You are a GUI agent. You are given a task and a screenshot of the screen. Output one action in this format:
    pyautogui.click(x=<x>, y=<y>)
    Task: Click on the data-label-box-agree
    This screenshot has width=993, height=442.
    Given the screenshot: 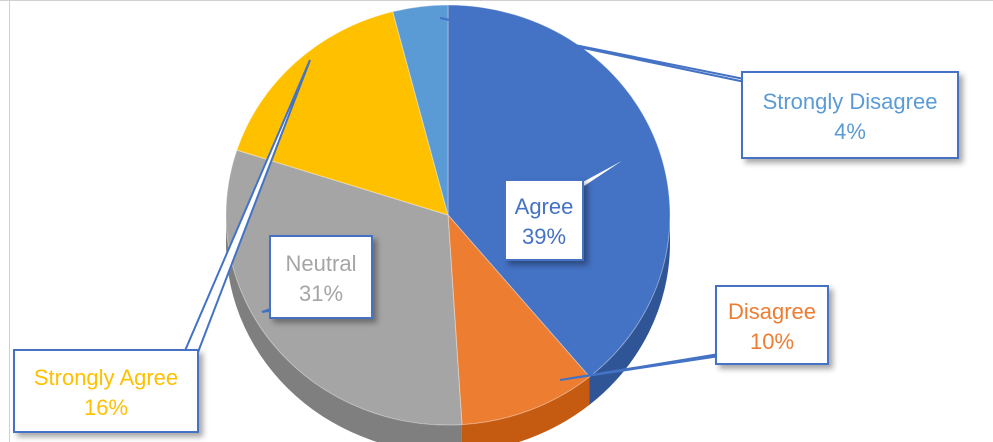 What is the action you would take?
    pyautogui.click(x=544, y=220)
    